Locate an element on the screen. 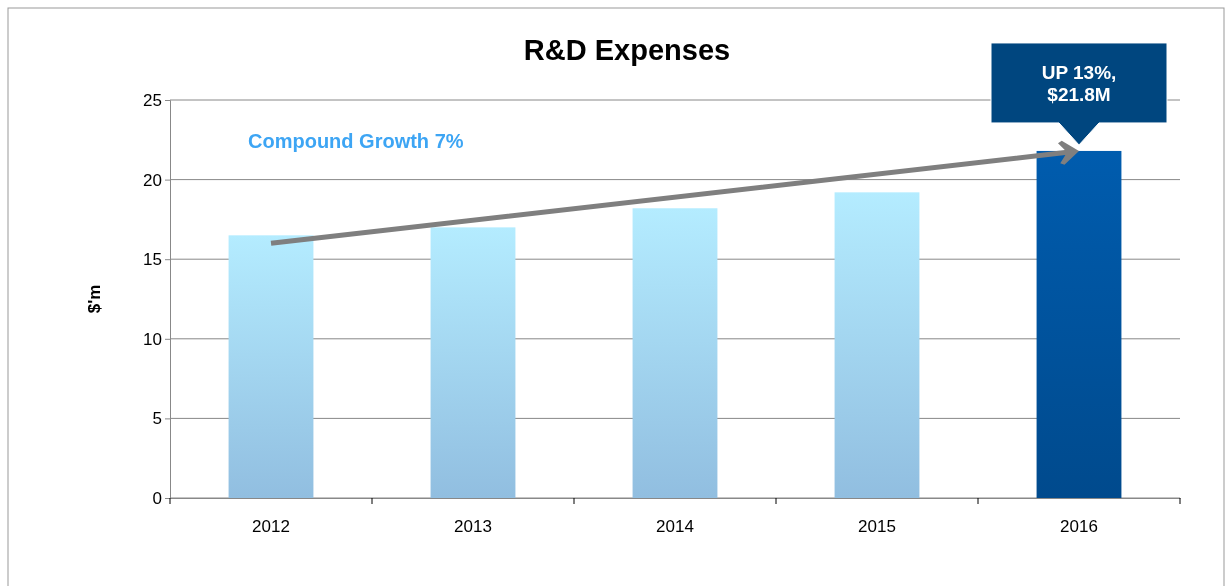  y-tick-label: 15 is located at coordinates (152, 260).